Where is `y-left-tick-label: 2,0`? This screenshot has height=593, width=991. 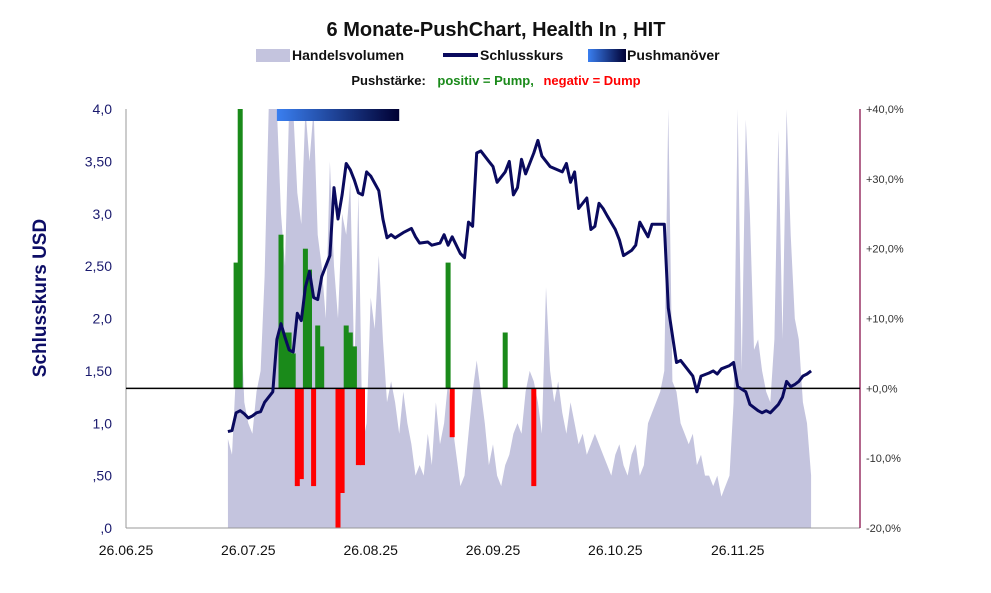 y-left-tick-label: 2,0 is located at coordinates (103, 319).